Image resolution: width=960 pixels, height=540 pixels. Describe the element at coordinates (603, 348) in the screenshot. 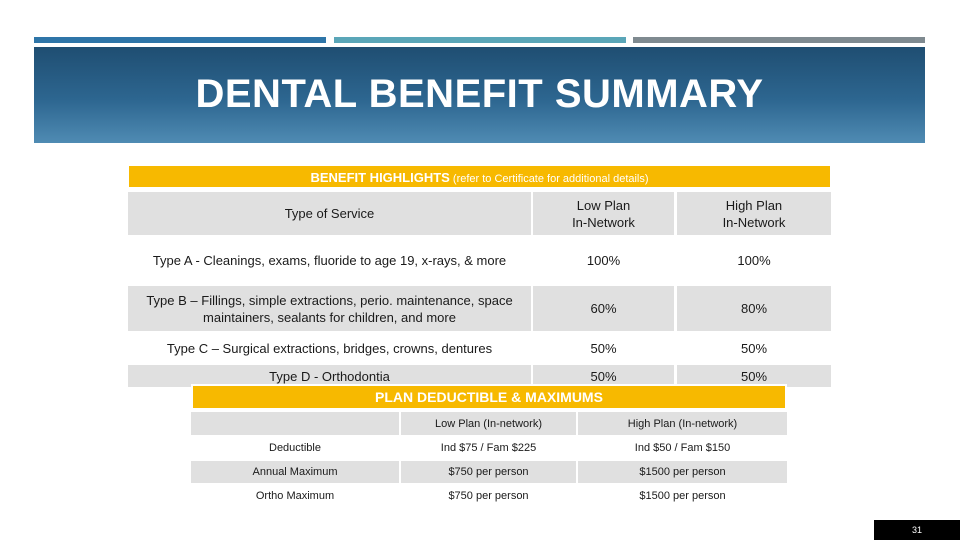

I see `low-plan-type-c: 50%` at that location.